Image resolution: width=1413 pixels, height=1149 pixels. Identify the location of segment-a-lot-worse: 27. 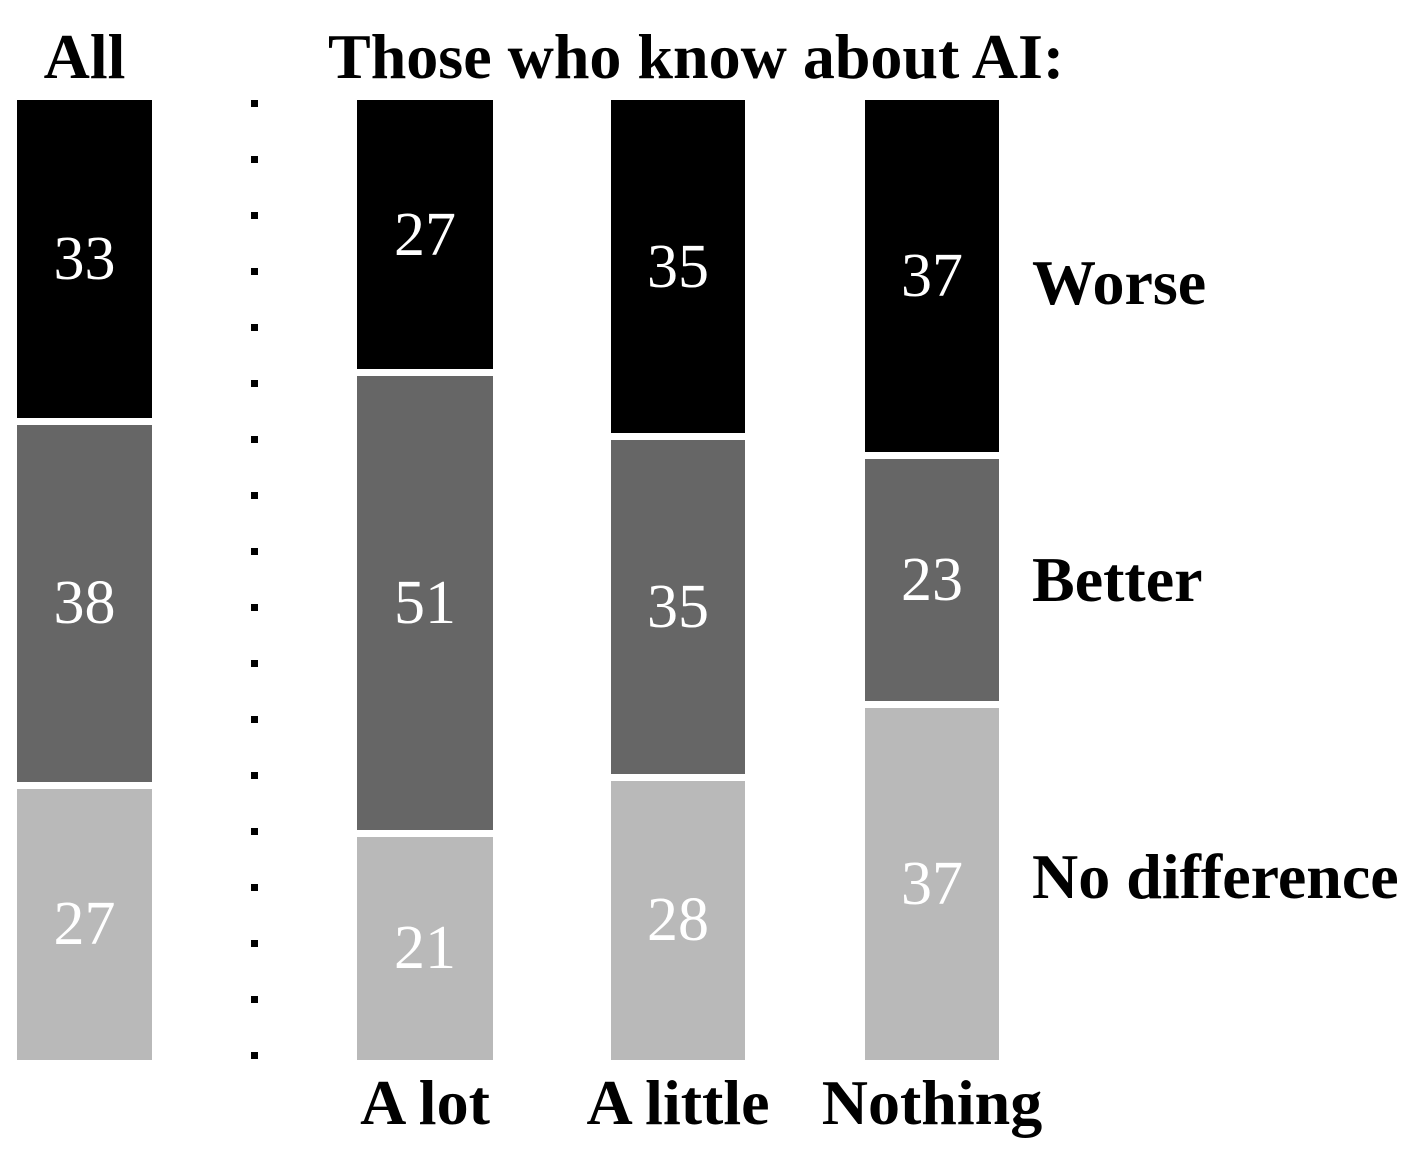
(425, 235).